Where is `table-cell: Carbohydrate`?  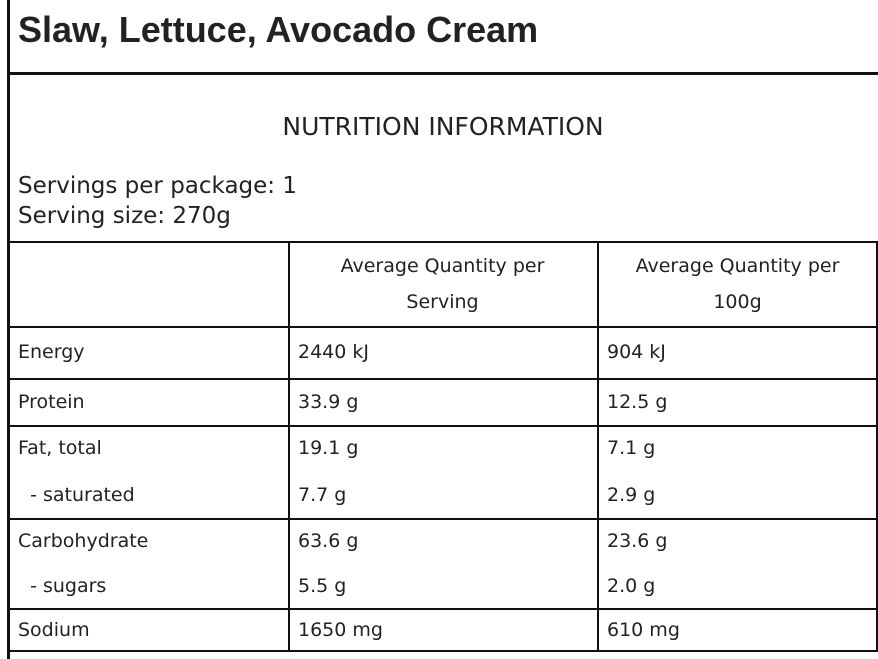
table-cell: Carbohydrate is located at coordinates (83, 540).